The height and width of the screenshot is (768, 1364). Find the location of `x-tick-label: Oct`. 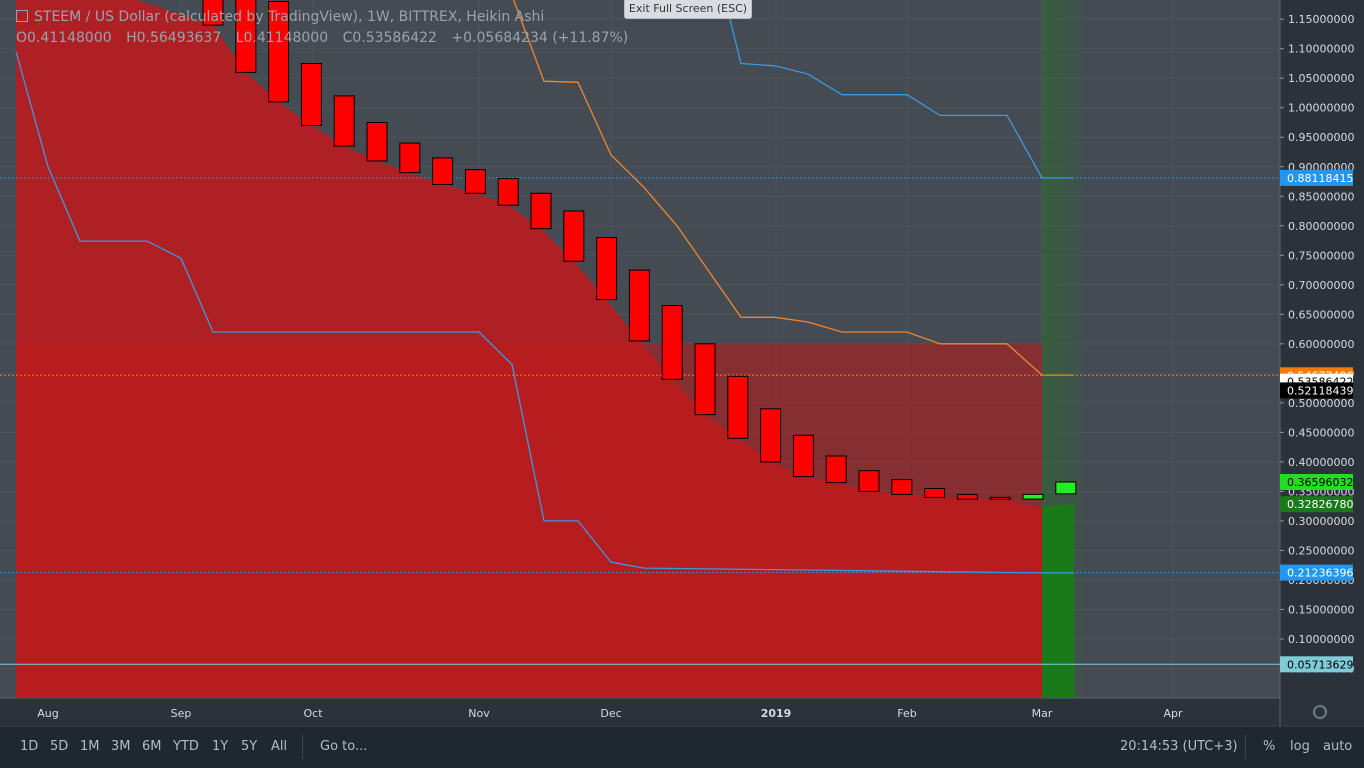

x-tick-label: Oct is located at coordinates (313, 713).